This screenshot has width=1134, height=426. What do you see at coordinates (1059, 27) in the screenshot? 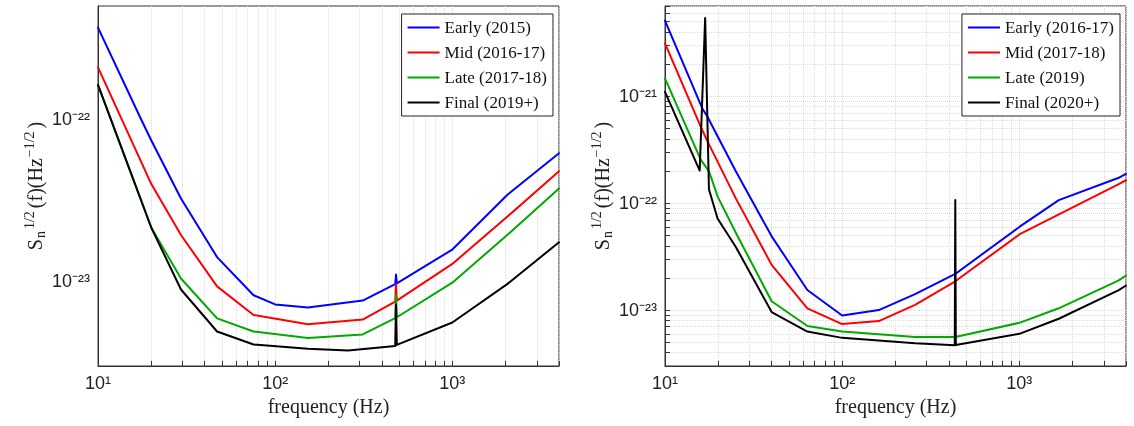
I see `legend-label: Early (2016-17)` at bounding box center [1059, 27].